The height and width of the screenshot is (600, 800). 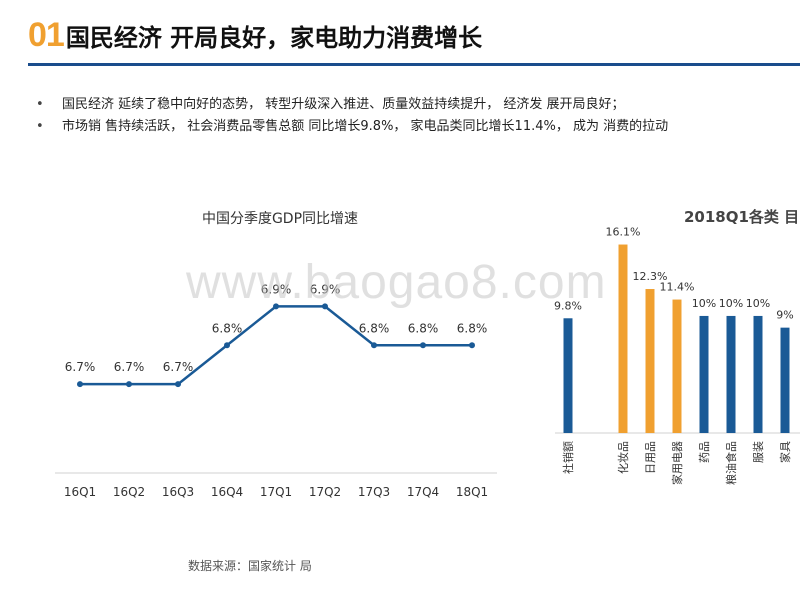 I want to click on x-tick-label: 18Q1, so click(x=472, y=492).